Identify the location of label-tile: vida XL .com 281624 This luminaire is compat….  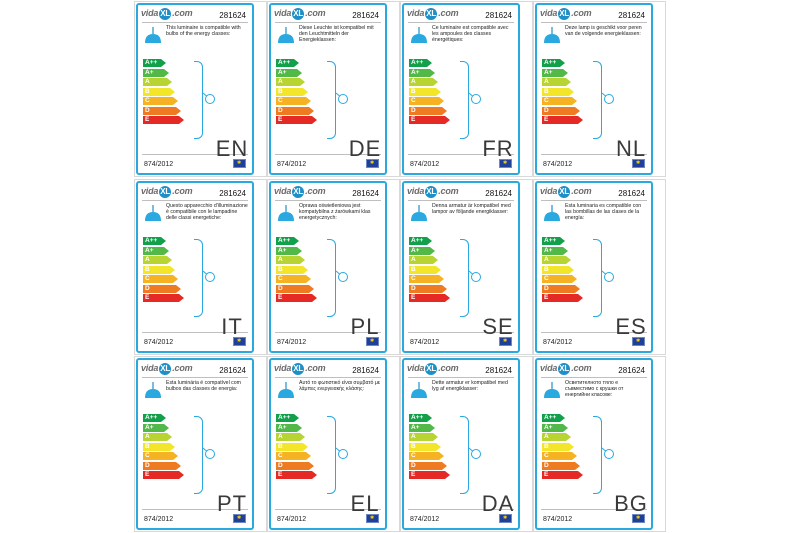
(200, 89).